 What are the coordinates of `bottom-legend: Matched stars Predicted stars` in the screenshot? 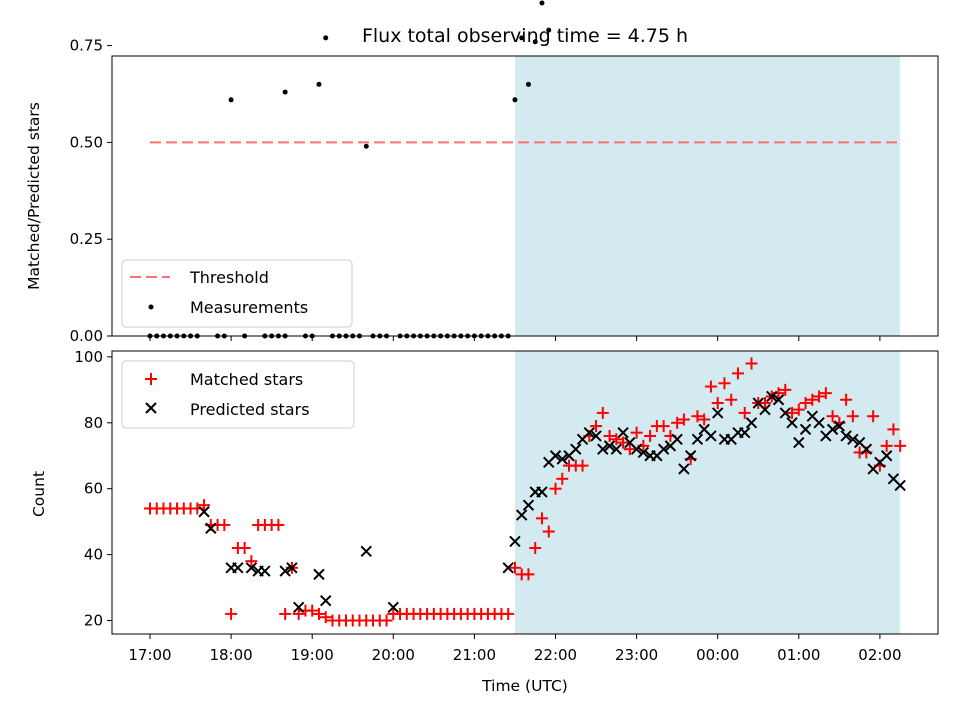 It's located at (238, 394).